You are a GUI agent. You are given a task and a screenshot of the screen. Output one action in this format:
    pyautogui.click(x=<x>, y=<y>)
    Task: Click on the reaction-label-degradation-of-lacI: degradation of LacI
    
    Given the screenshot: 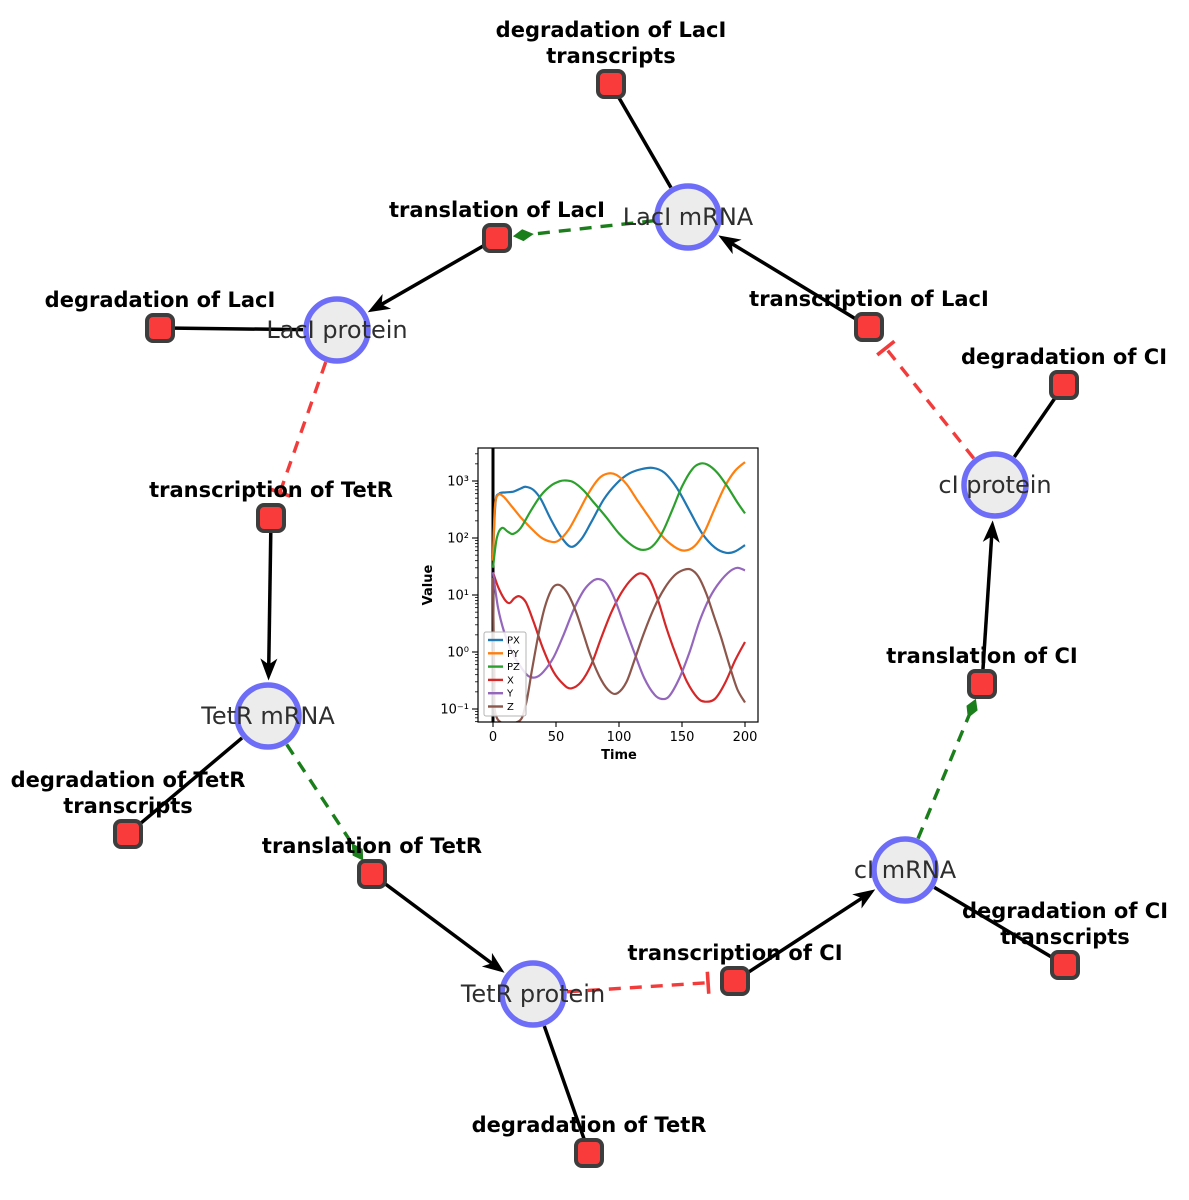 What is the action you would take?
    pyautogui.click(x=160, y=300)
    